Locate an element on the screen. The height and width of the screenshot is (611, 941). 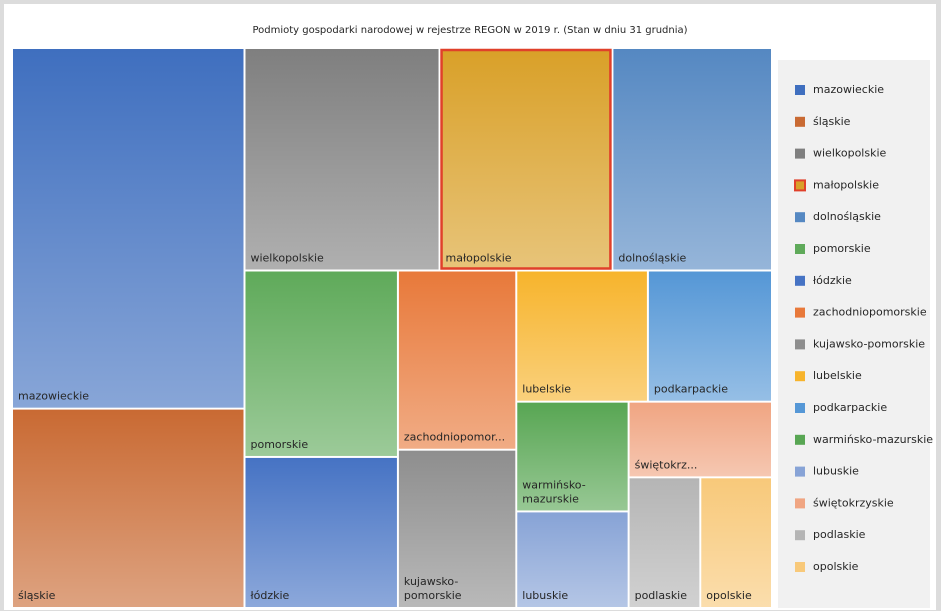
tile-label: małopolskie is located at coordinates (479, 258).